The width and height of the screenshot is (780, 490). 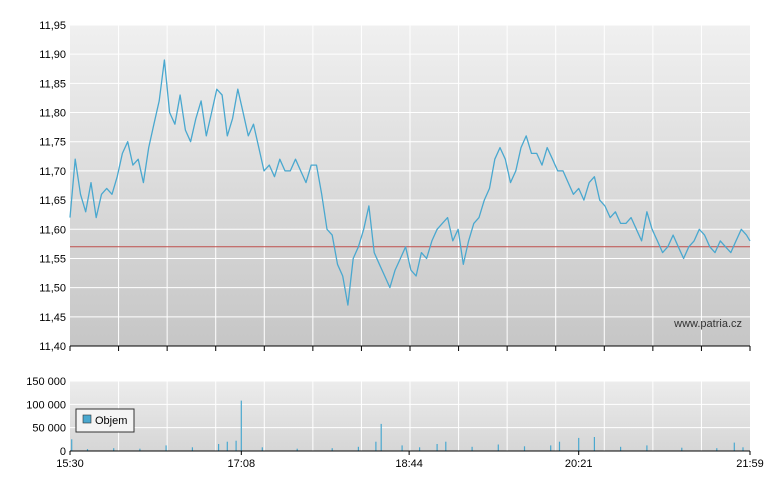 What do you see at coordinates (52, 143) in the screenshot?
I see `price-y-tick-label: 11,75` at bounding box center [52, 143].